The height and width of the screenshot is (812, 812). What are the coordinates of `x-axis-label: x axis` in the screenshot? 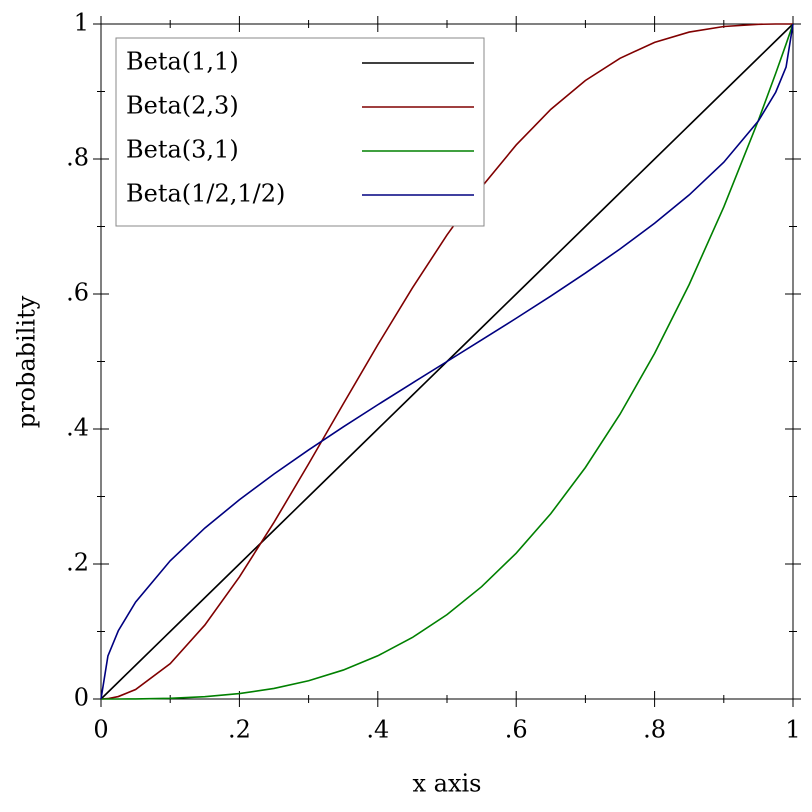 It's located at (447, 784).